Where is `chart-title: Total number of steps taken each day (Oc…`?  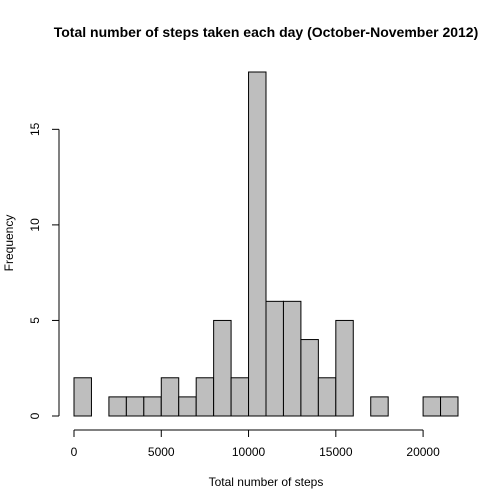 chart-title: Total number of steps taken each day (Oc… is located at coordinates (266, 32).